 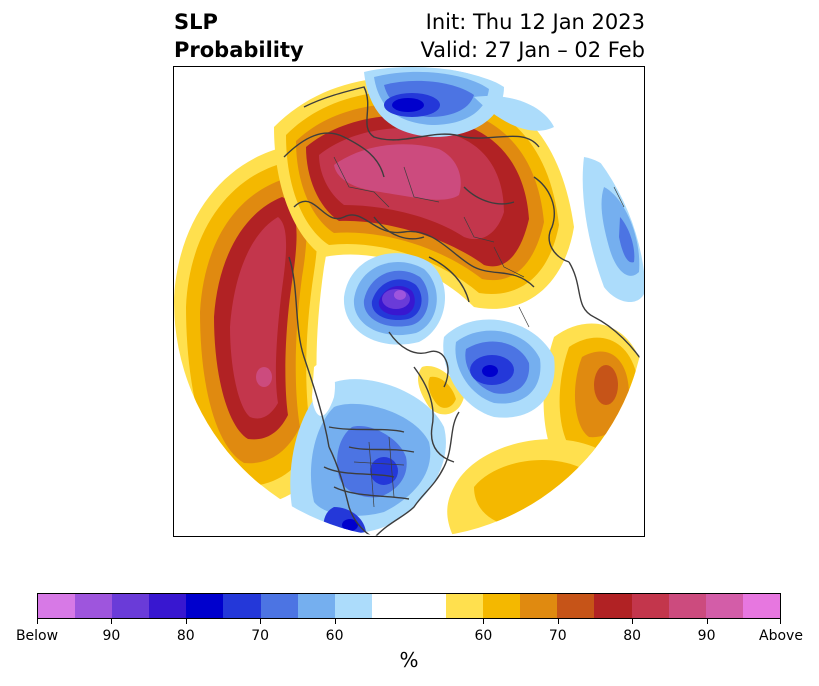 What do you see at coordinates (535, 22) in the screenshot?
I see `init-date: Init: Thu 12 Jan 2023` at bounding box center [535, 22].